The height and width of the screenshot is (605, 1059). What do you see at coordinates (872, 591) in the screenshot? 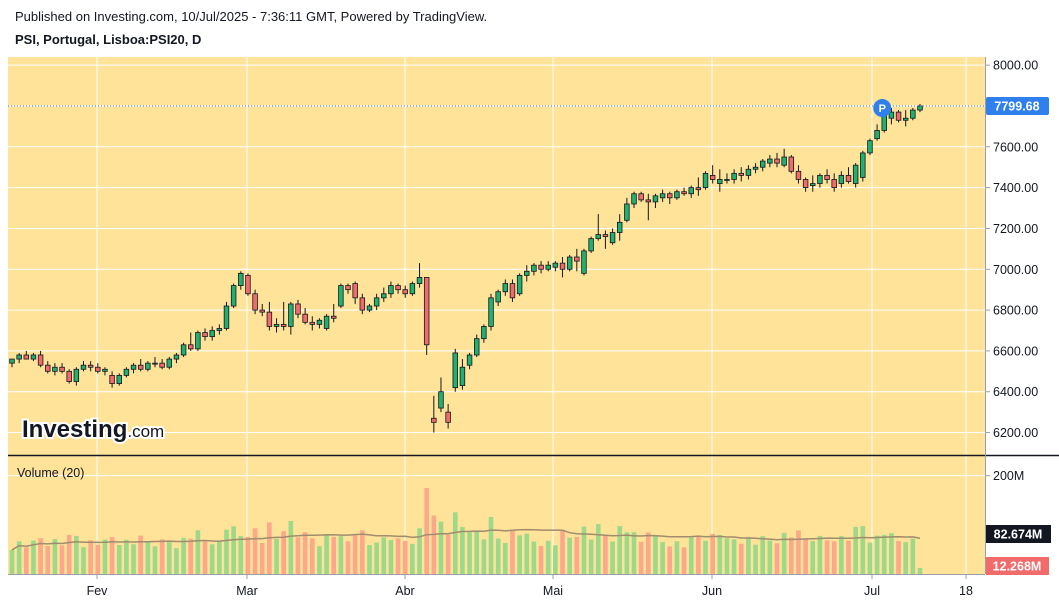
I see `time-tick-label: Jul` at bounding box center [872, 591].